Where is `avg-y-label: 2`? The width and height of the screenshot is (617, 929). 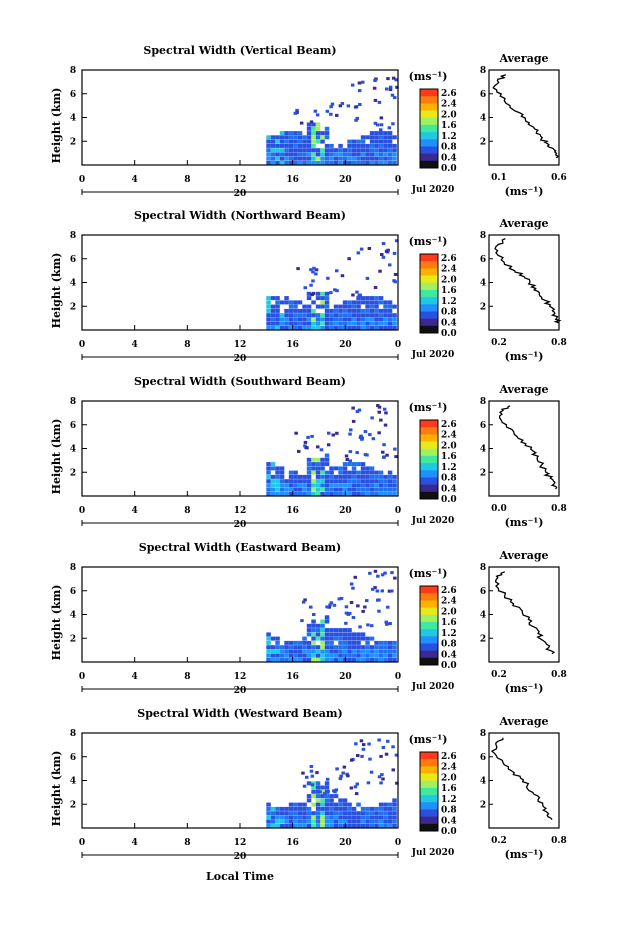
avg-y-label: 2 is located at coordinates (483, 142).